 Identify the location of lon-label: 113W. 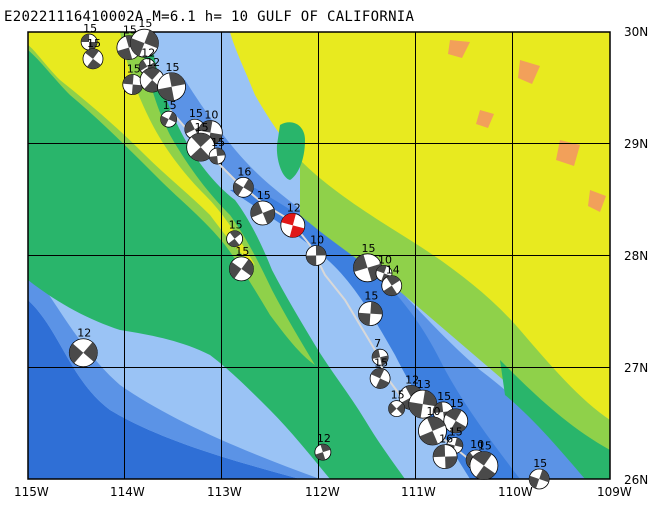
(224, 492).